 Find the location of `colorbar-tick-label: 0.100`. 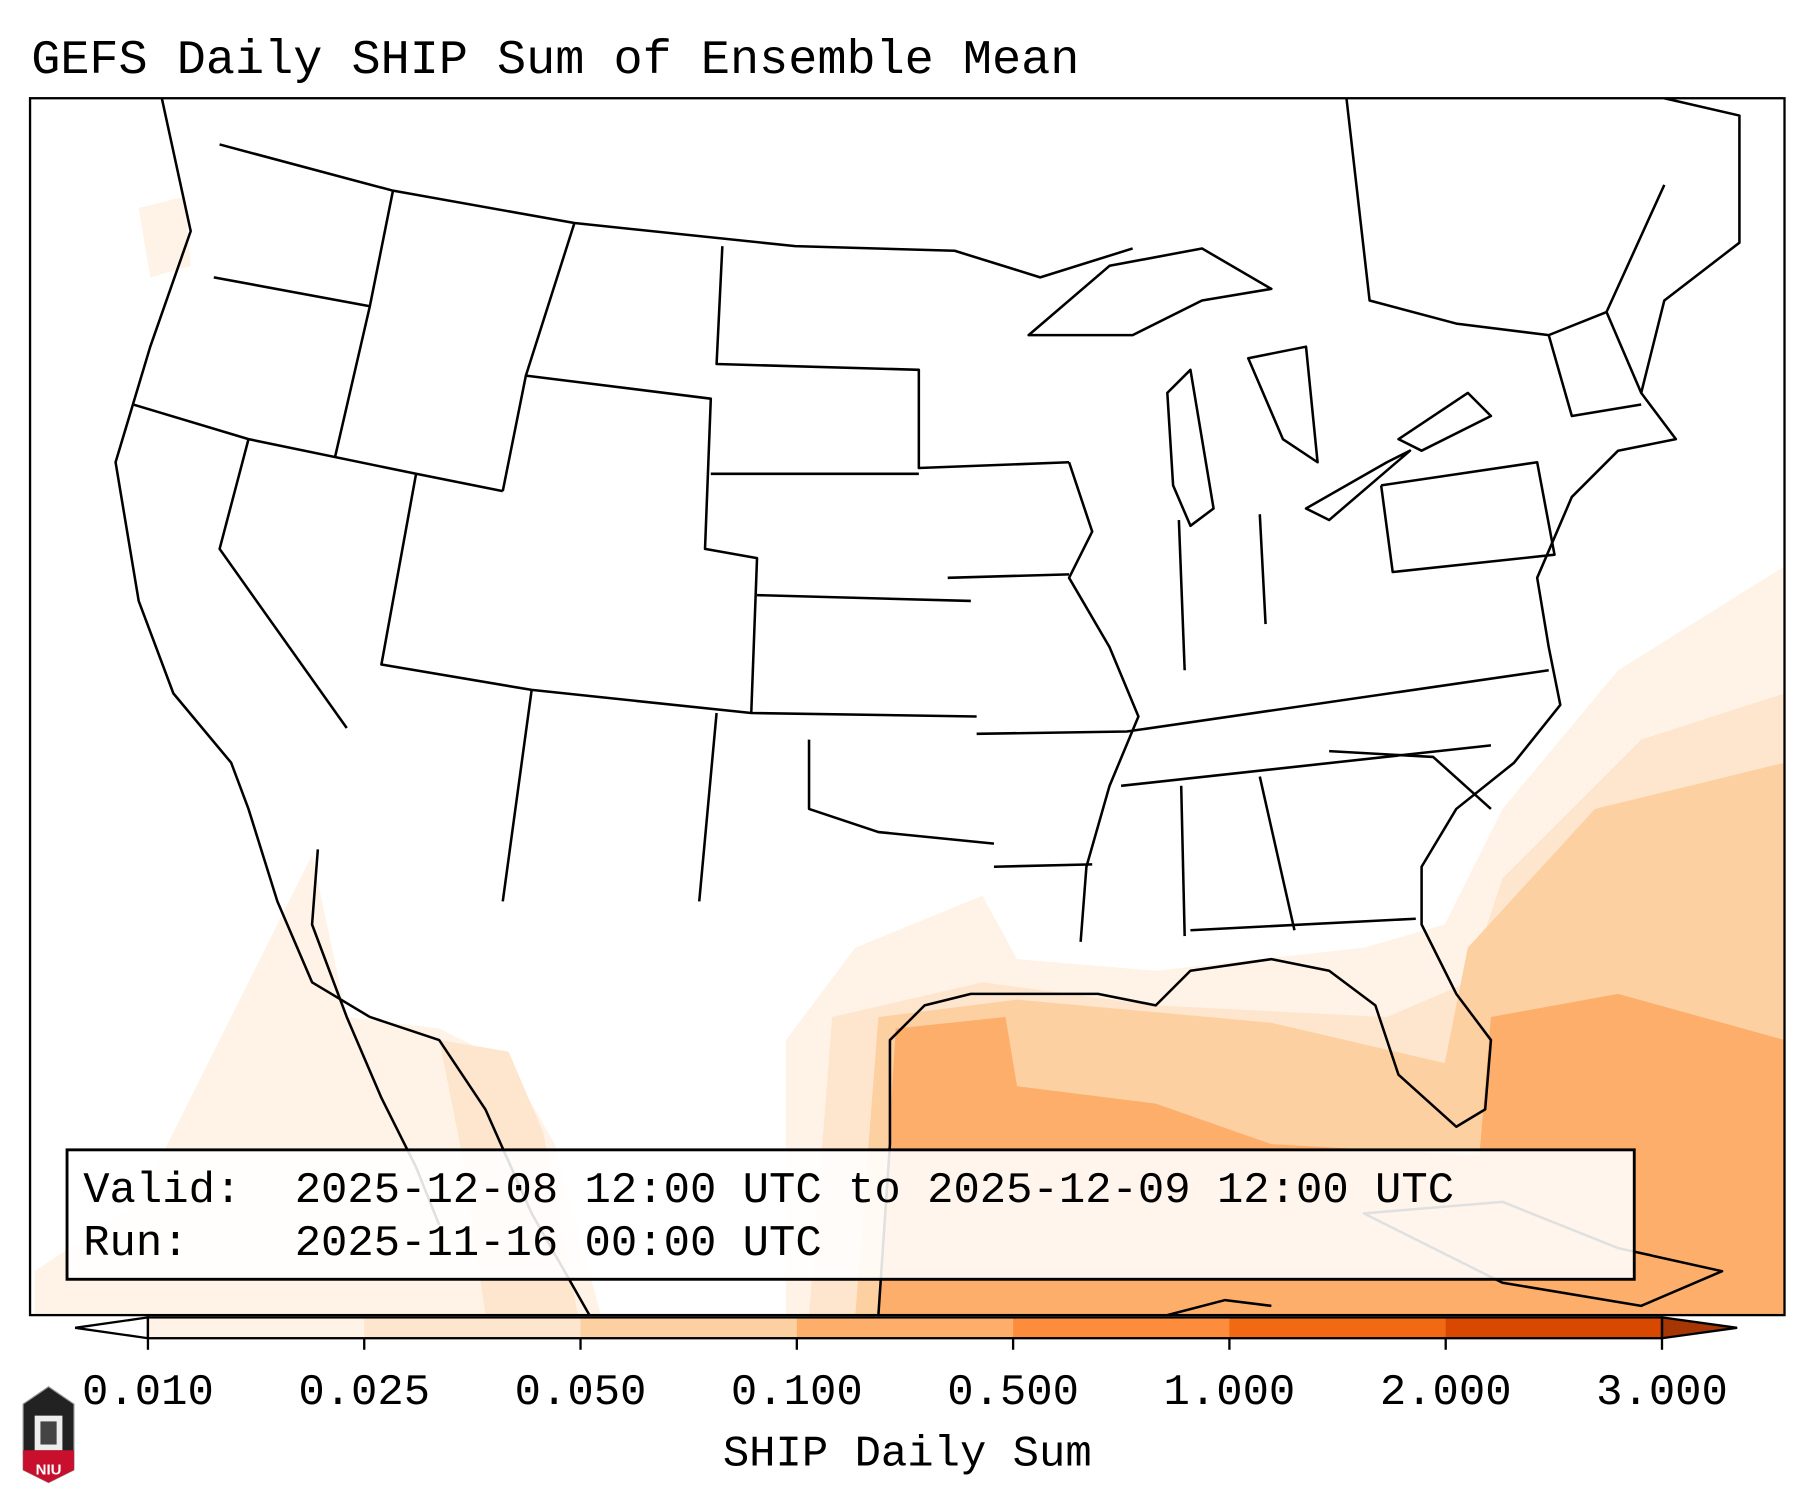

colorbar-tick-label: 0.100 is located at coordinates (797, 1393).